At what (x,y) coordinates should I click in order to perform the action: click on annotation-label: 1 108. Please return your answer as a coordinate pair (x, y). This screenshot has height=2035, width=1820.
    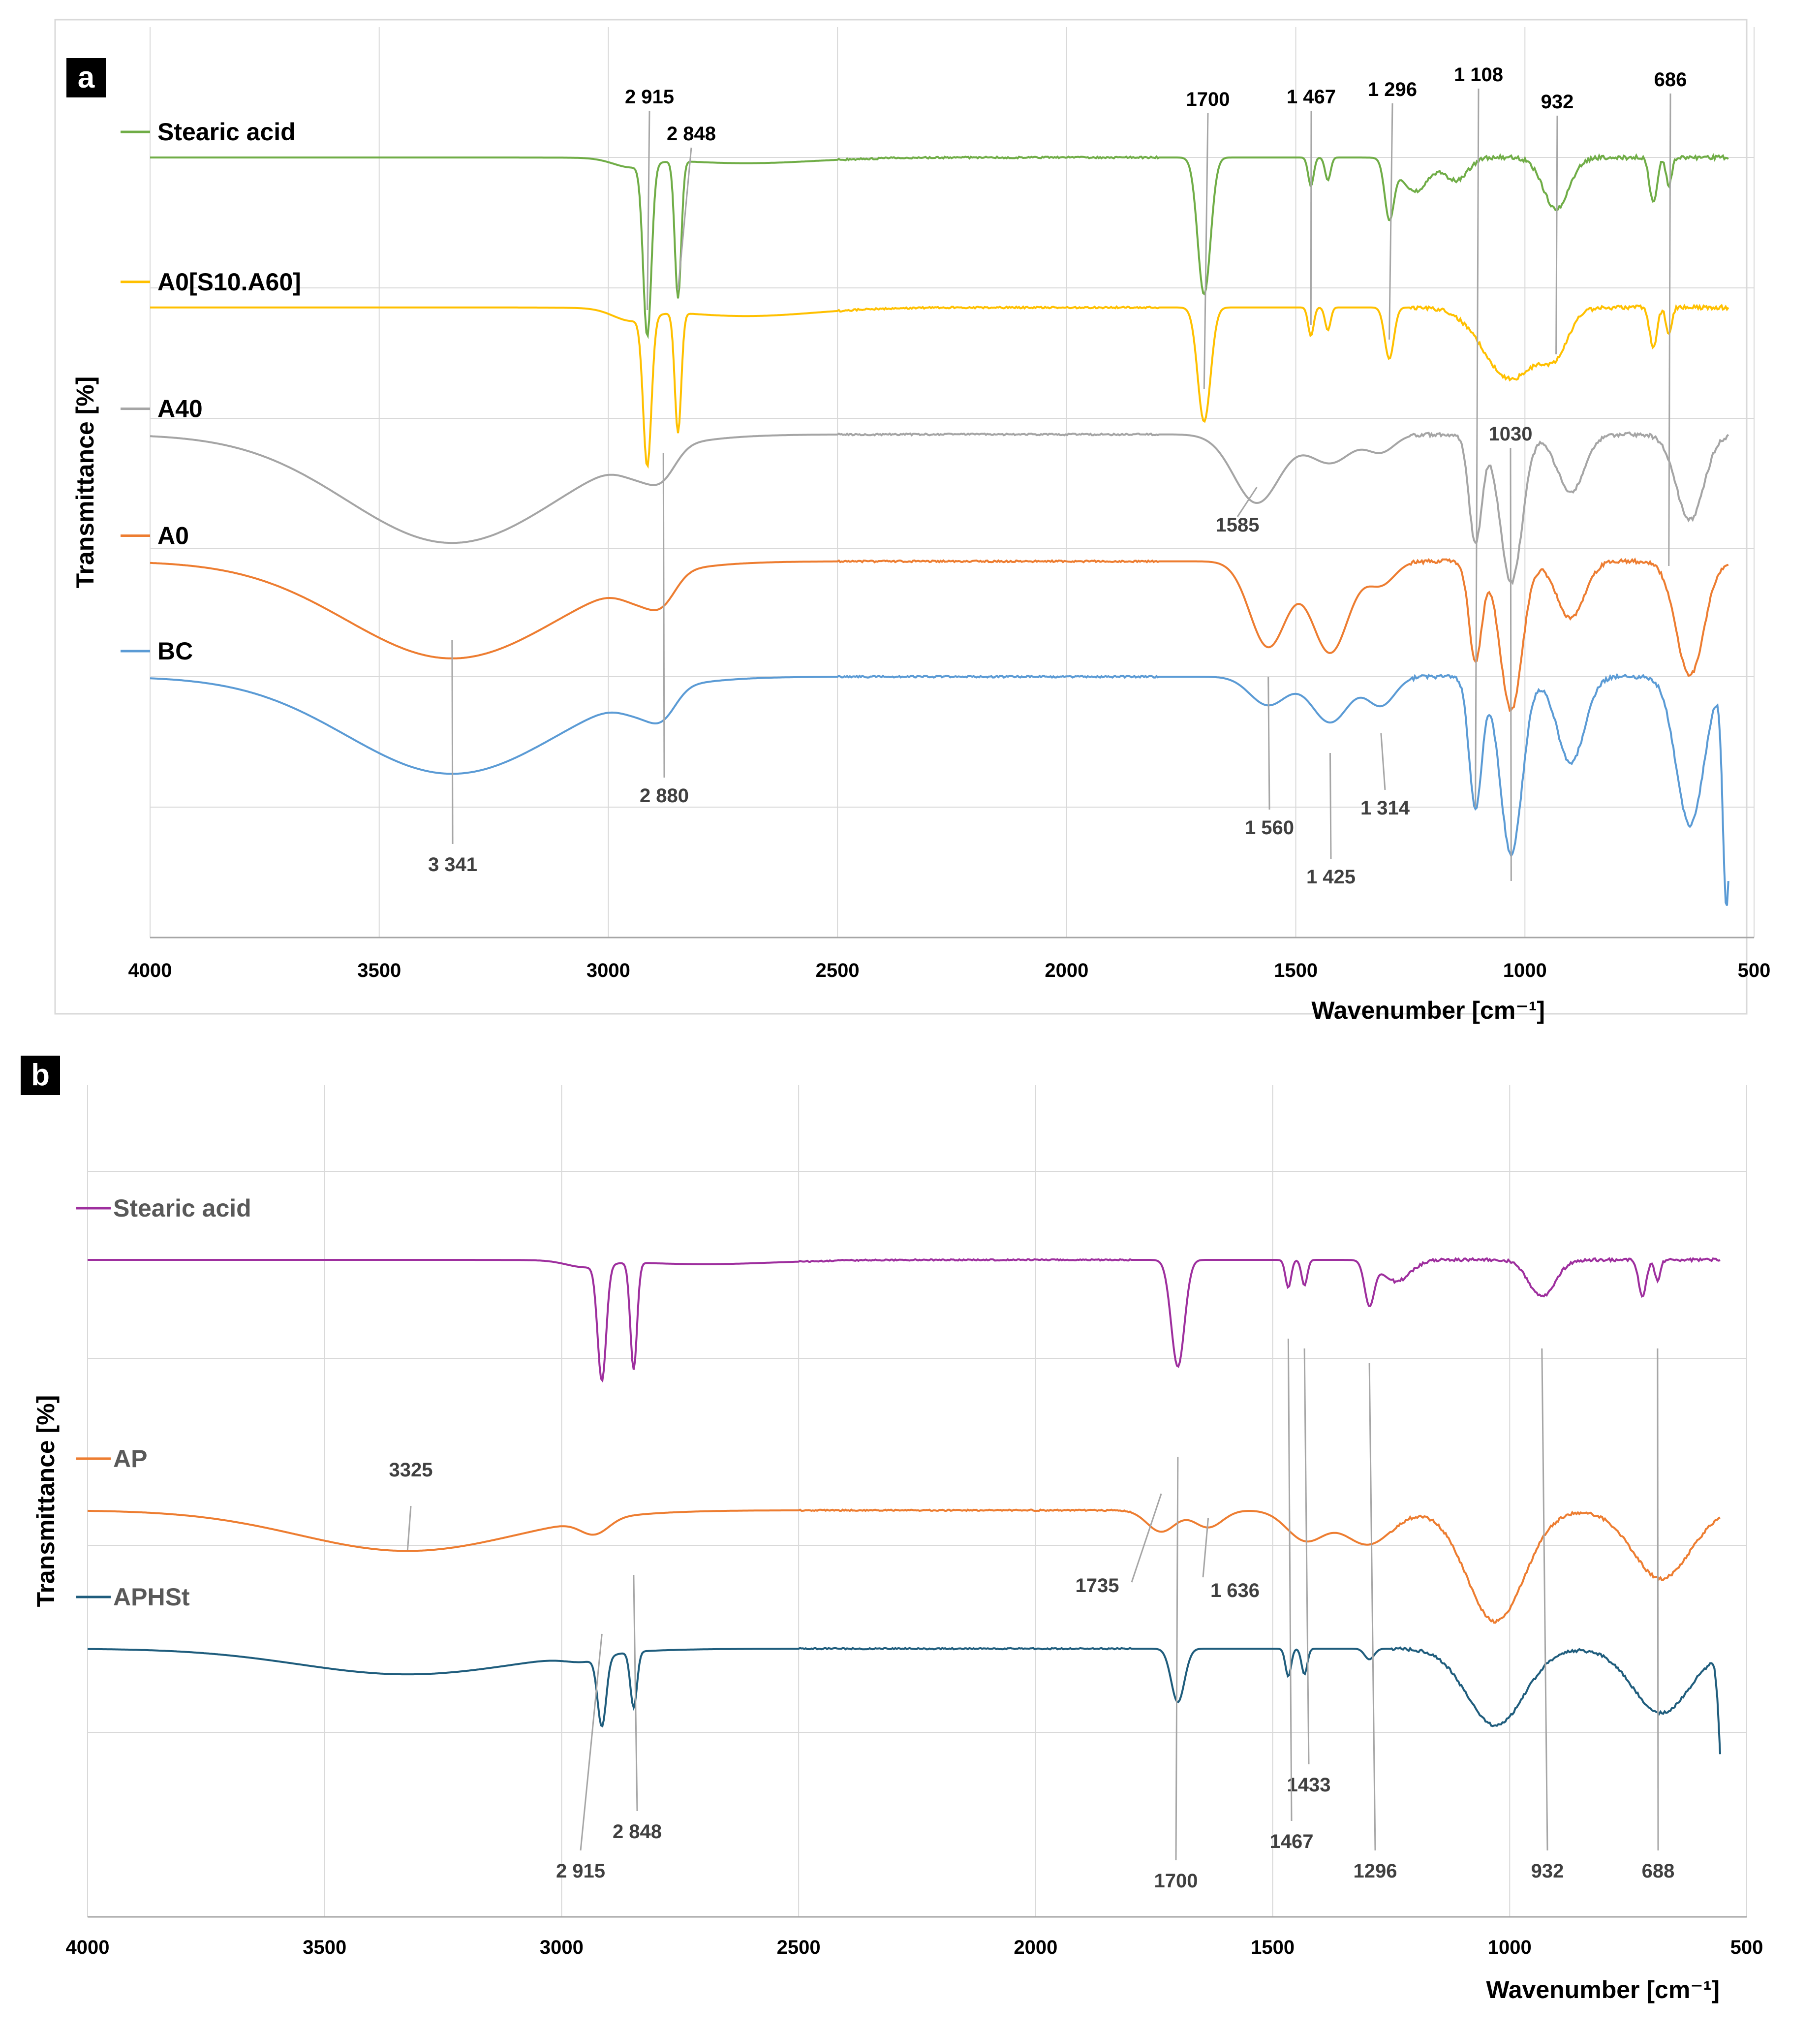
    Looking at the image, I should click on (1478, 75).